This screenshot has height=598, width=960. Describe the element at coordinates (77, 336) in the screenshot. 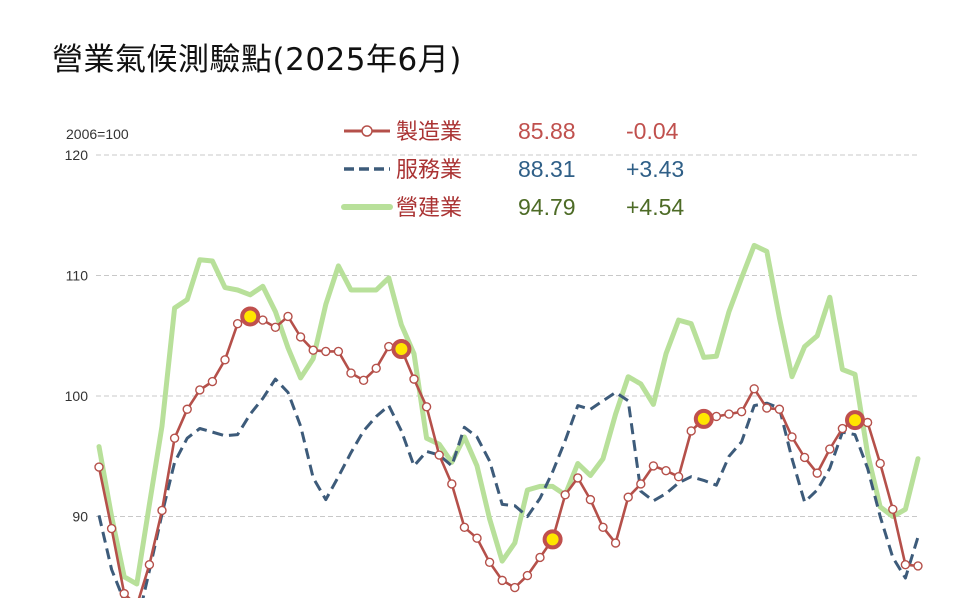

I see `y-axis-ticks: 120 110 100 90` at that location.